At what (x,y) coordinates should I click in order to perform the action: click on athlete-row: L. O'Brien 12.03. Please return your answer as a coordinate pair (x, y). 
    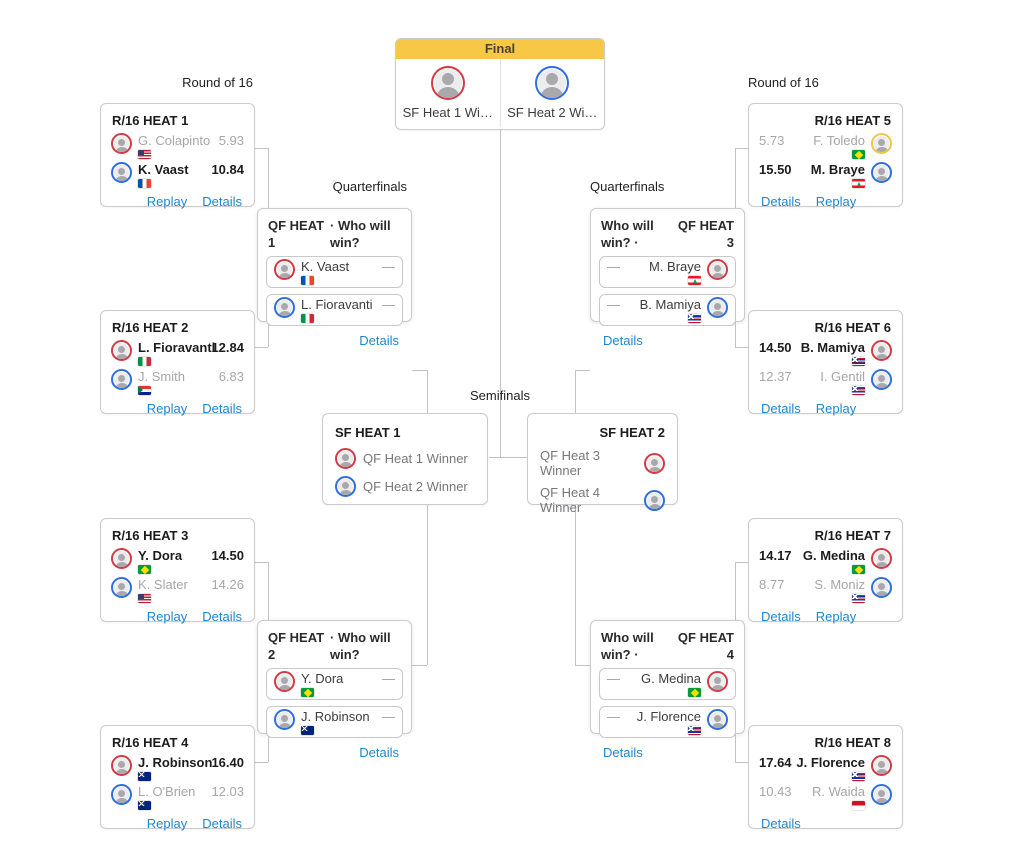
    Looking at the image, I should click on (177, 796).